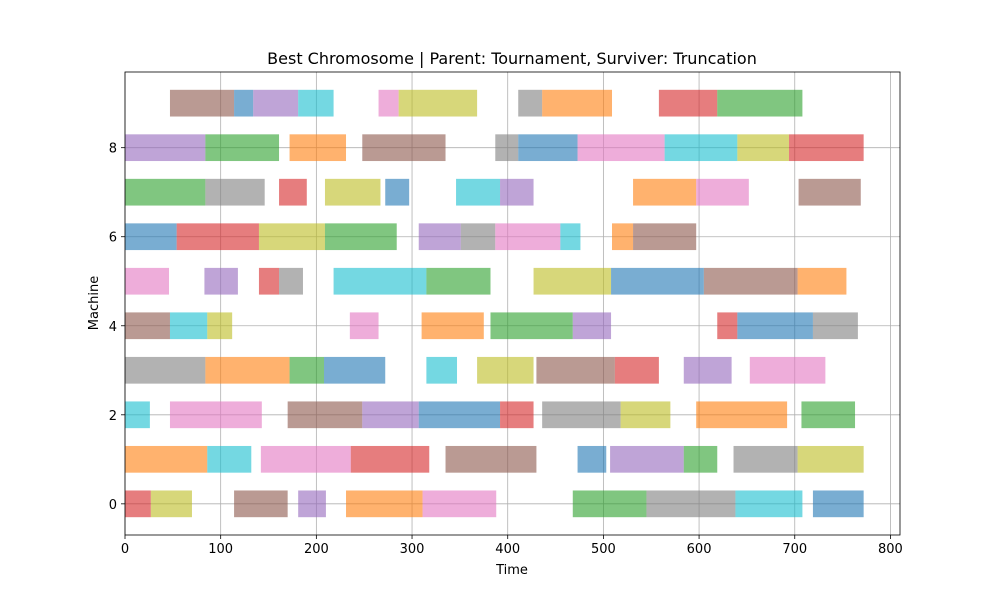 The width and height of the screenshot is (1000, 600). I want to click on y-axis-ticks: 0 2 4 6 8, so click(117, 327).